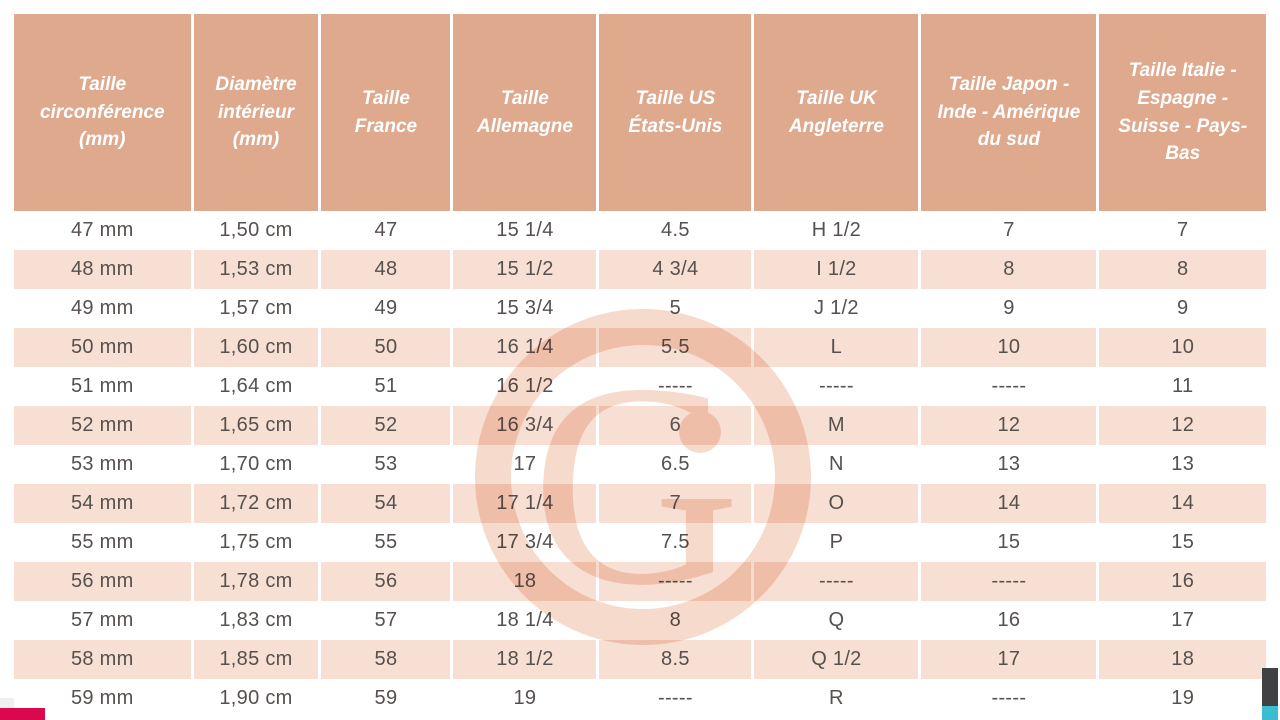 The width and height of the screenshot is (1280, 720). What do you see at coordinates (835, 269) in the screenshot?
I see `size-cell: I 1/2` at bounding box center [835, 269].